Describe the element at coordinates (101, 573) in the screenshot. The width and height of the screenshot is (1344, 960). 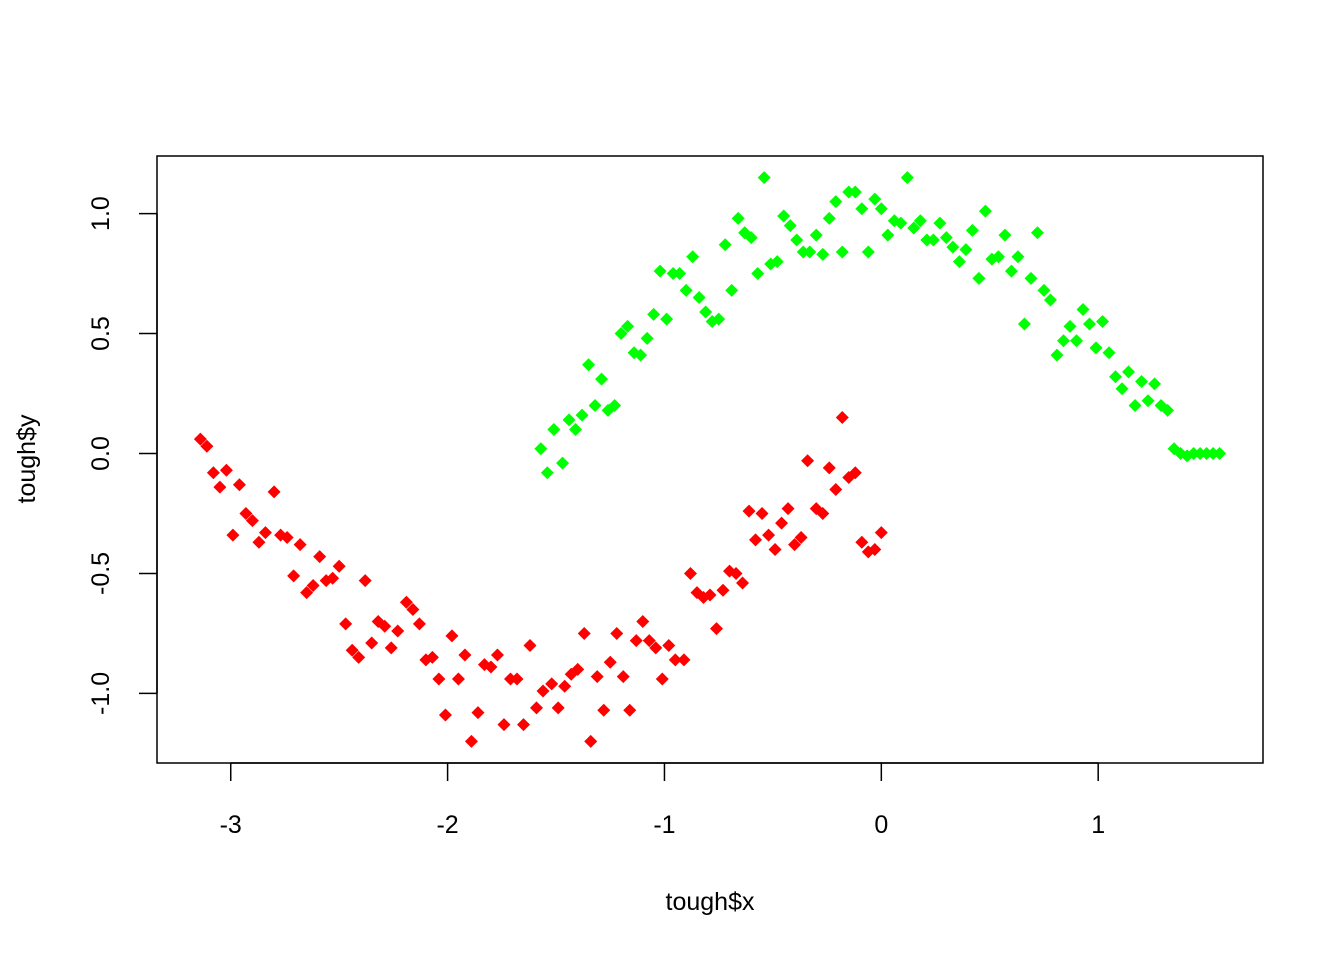
I see `y-tick-label: -0.5` at that location.